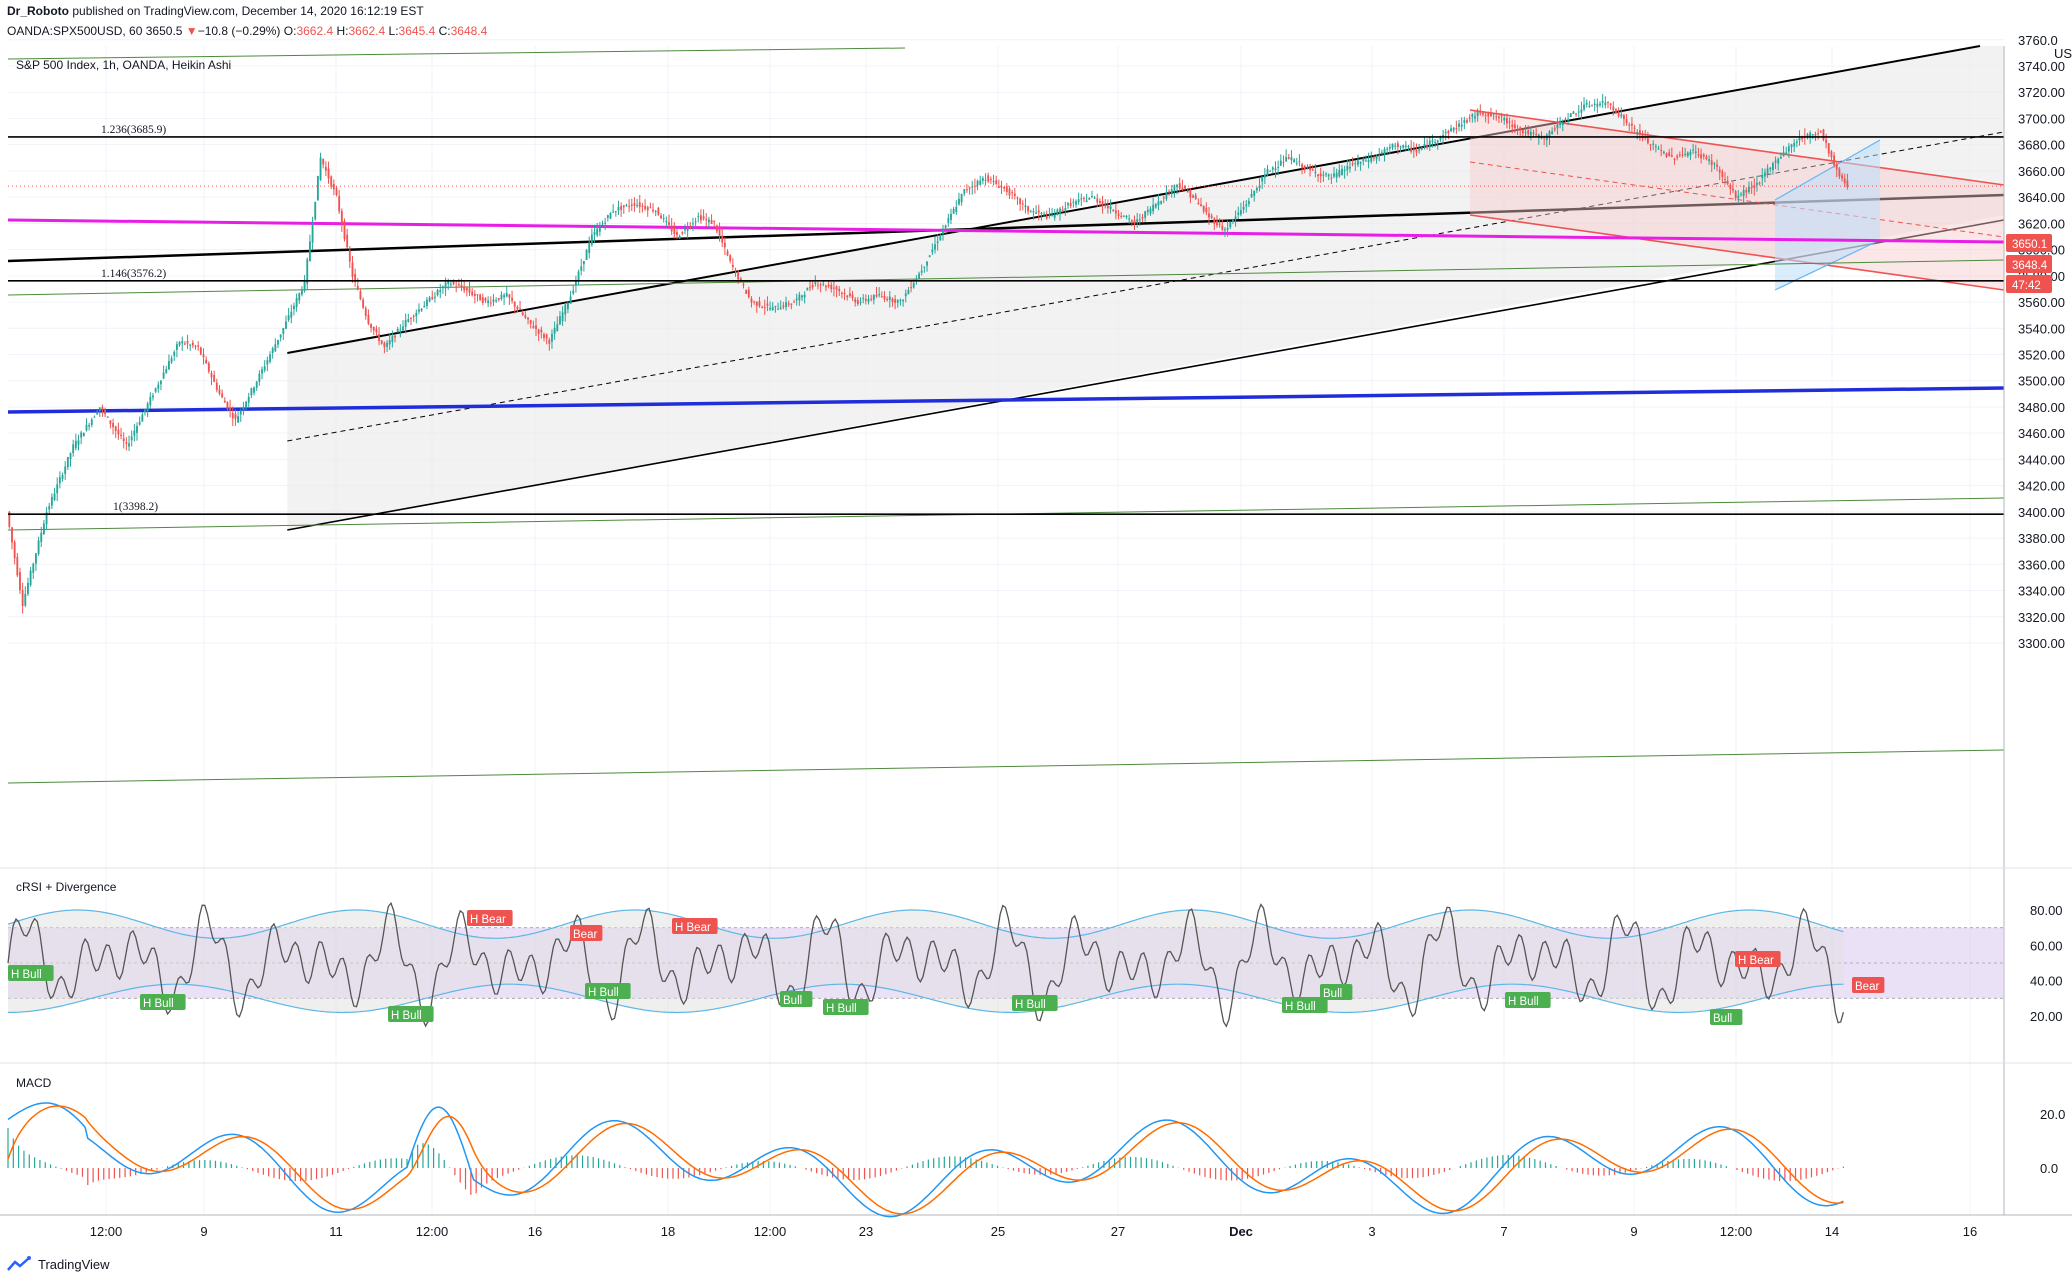 The image size is (2072, 1286). What do you see at coordinates (2041, 66) in the screenshot?
I see `price-tick-label: 3740.00` at bounding box center [2041, 66].